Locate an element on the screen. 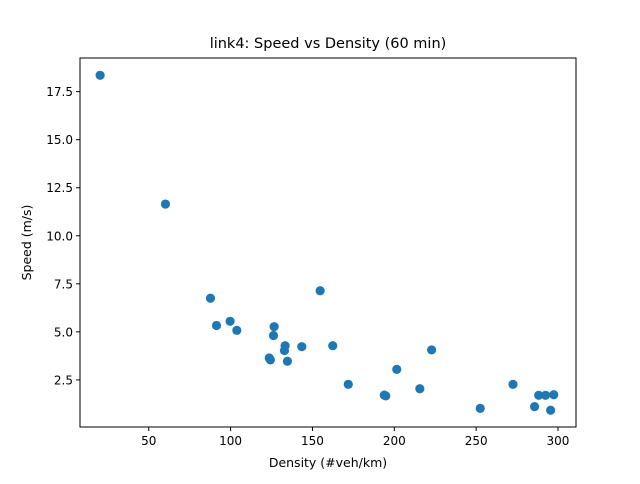  x-tick-label: 200 is located at coordinates (394, 441).